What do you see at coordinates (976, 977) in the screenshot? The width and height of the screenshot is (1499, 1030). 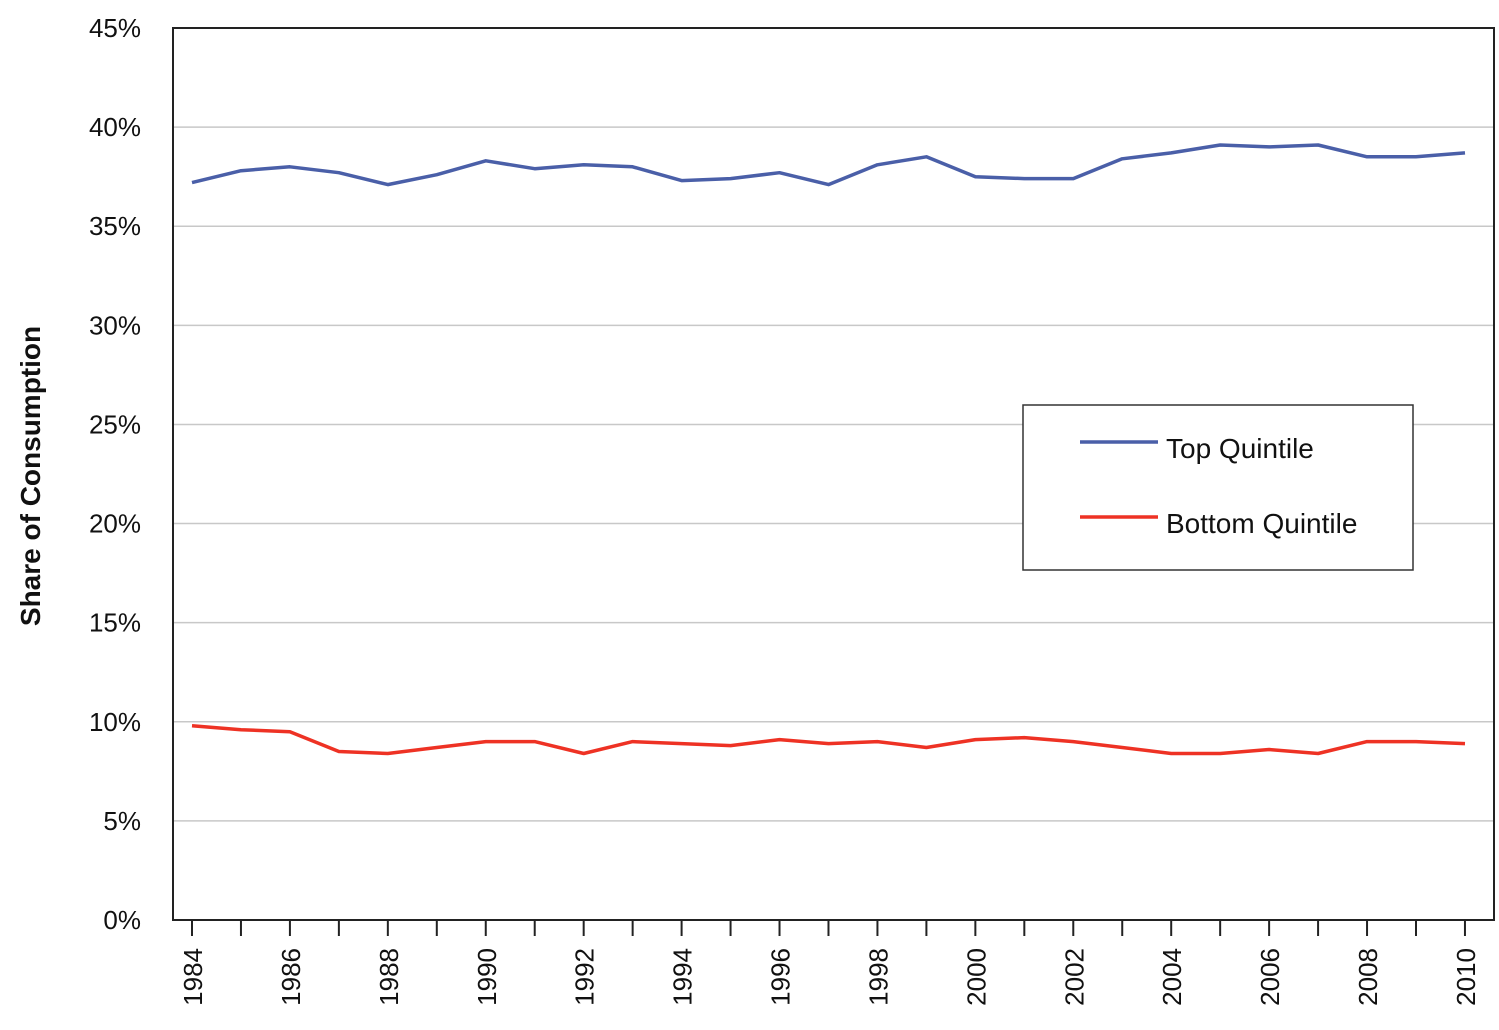 I see `x-tick-label: 2000` at bounding box center [976, 977].